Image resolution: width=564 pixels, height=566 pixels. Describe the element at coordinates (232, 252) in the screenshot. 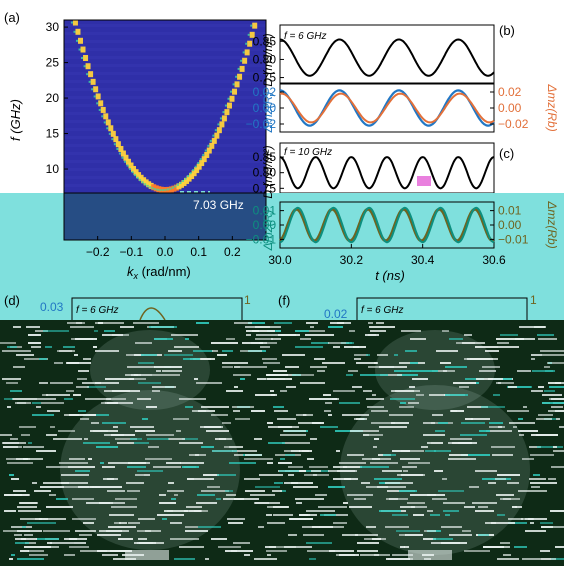

I see `x-tick-label: 0.2` at that location.